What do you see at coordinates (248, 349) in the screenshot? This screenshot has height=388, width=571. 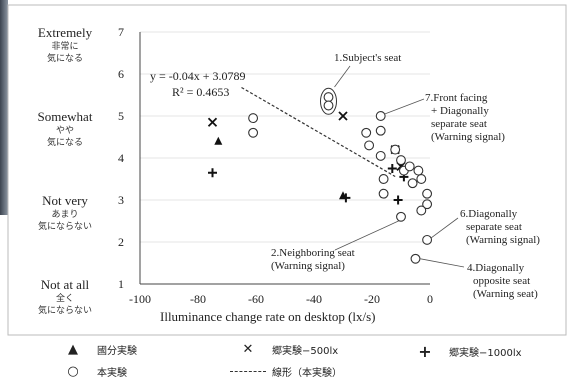 I see `x-mark-icon: ✕` at bounding box center [248, 349].